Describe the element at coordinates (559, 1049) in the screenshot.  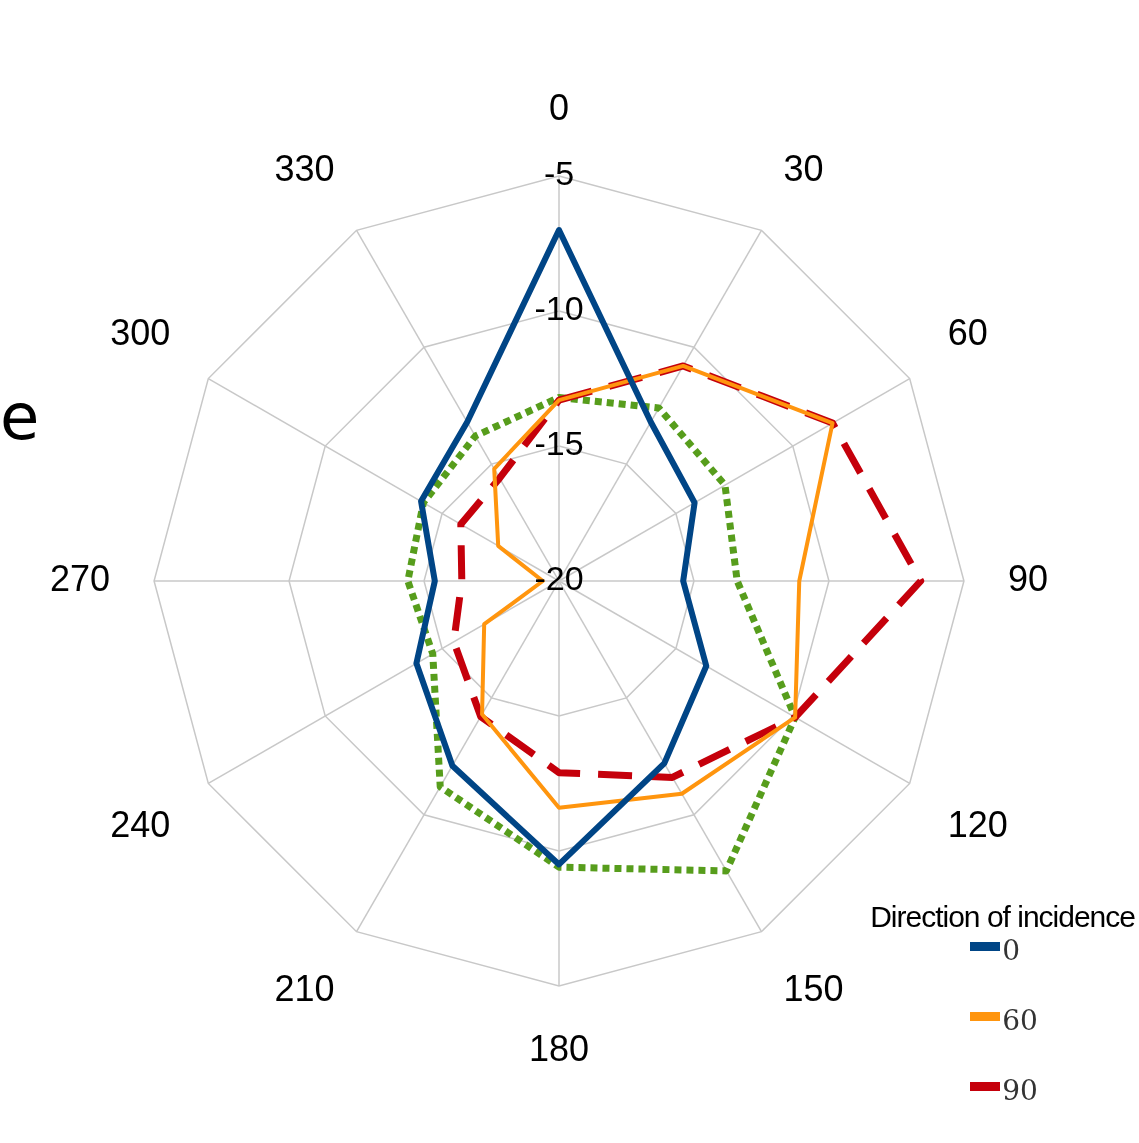
I see `spoke-label: 180` at that location.